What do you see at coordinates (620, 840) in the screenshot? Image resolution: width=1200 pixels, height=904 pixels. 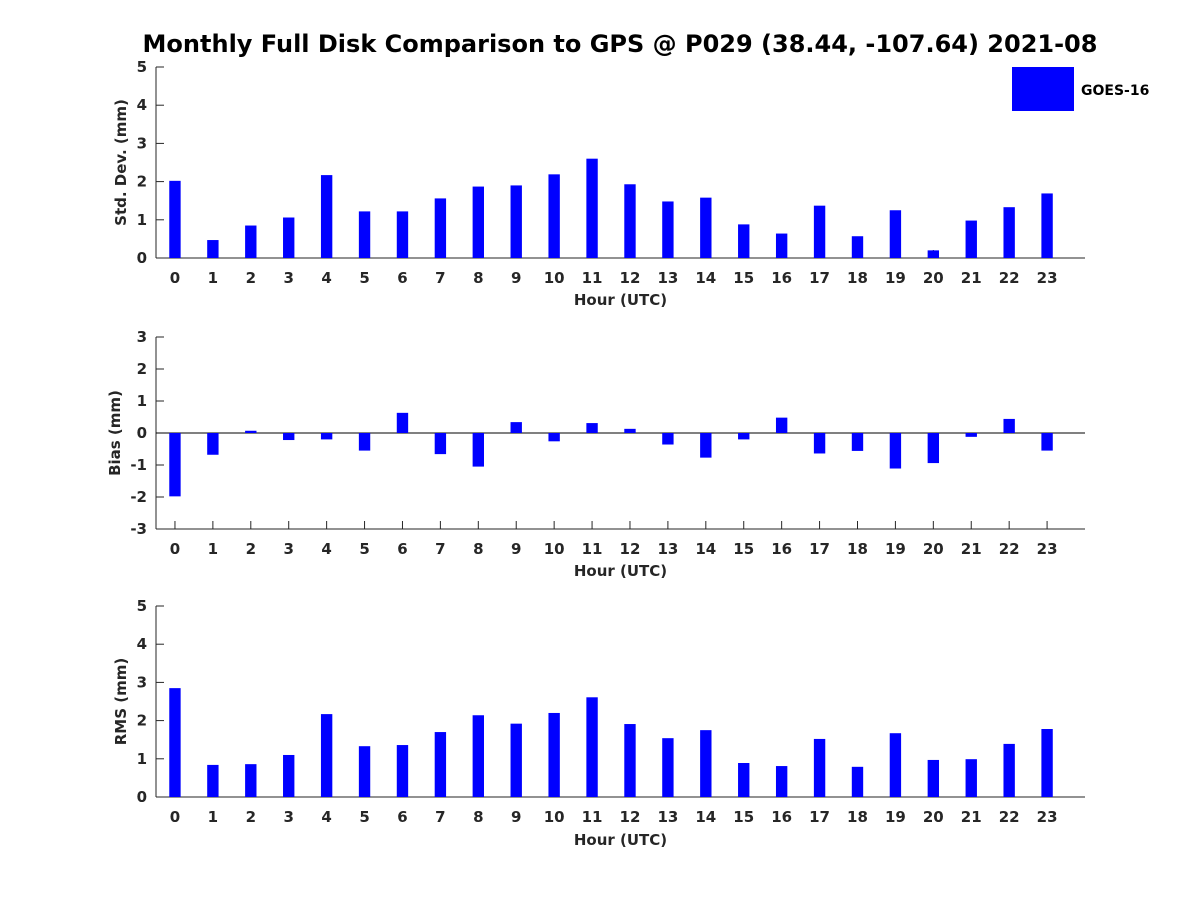 I see `rms-x-axis-label: Hour (UTC)` at bounding box center [620, 840].